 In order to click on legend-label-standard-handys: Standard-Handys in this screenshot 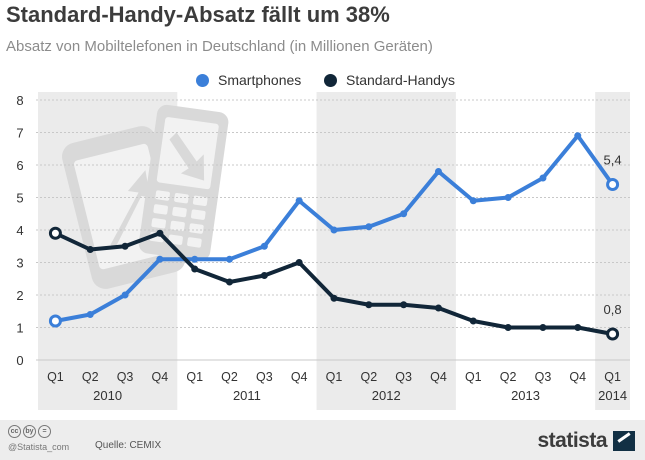, I will do `click(400, 80)`.